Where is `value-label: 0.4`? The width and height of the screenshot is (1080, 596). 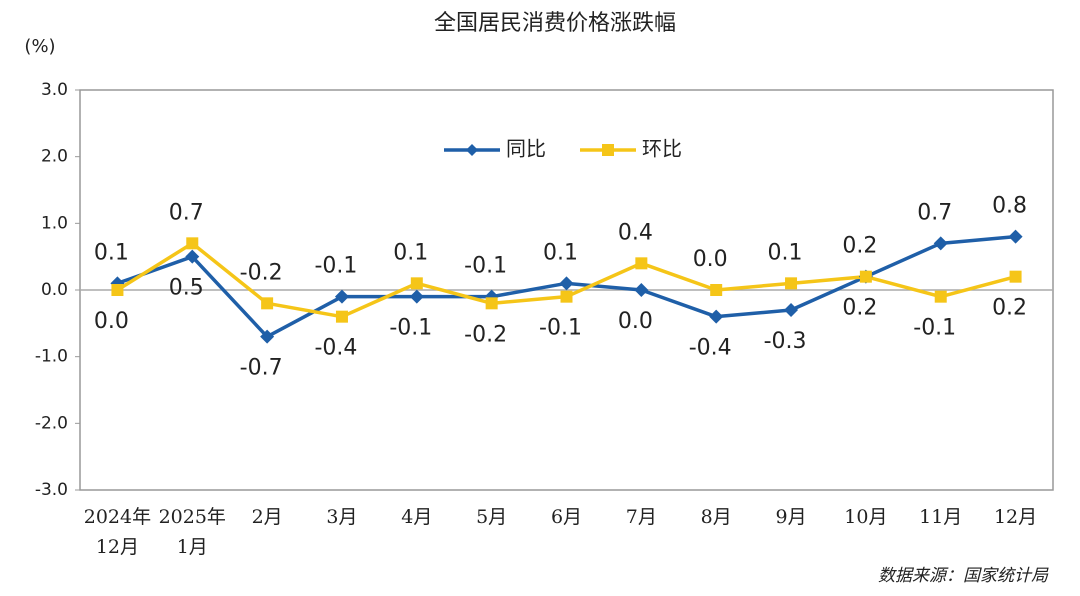 value-label: 0.4 is located at coordinates (635, 232).